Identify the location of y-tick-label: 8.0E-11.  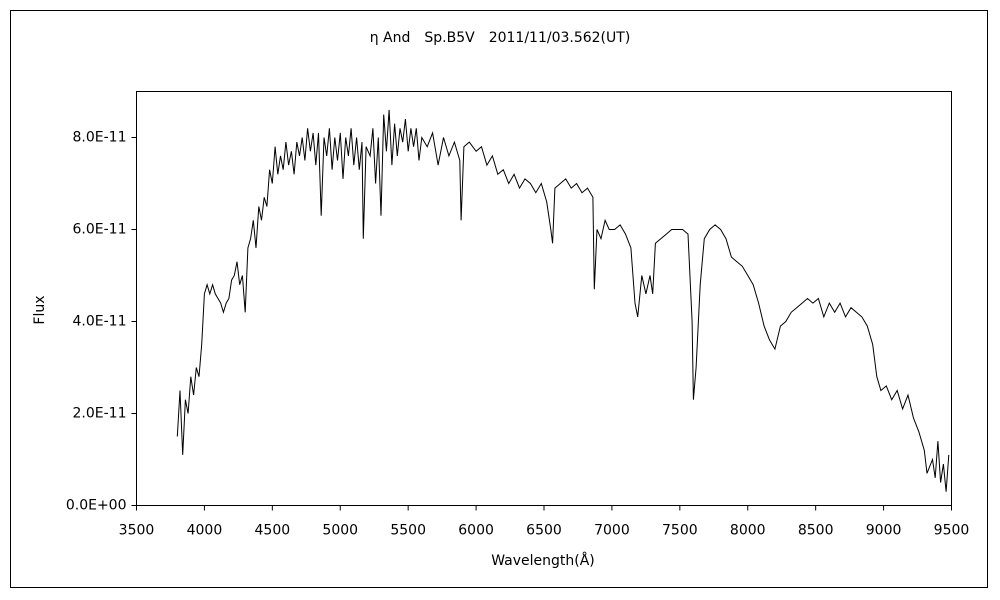
(100, 138).